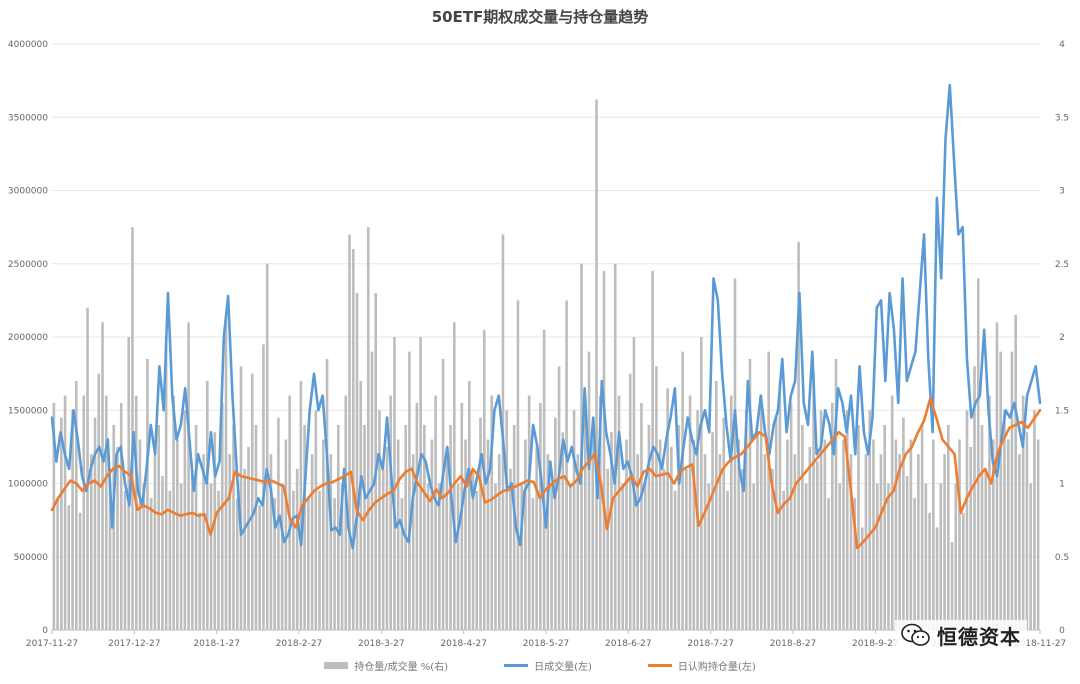 Image resolution: width=1080 pixels, height=684 pixels. I want to click on legend-swatch-volume, so click(516, 665).